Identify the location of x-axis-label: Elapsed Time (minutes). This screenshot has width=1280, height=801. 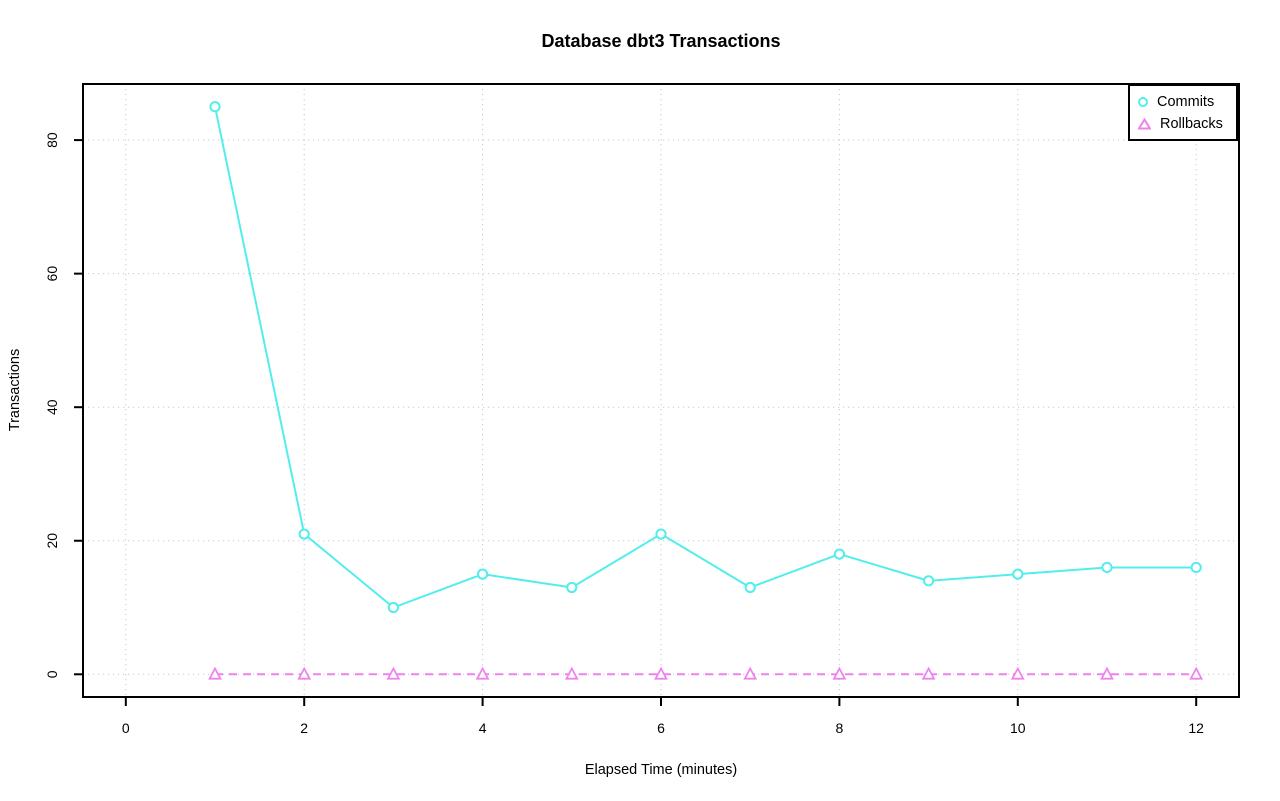
(661, 770).